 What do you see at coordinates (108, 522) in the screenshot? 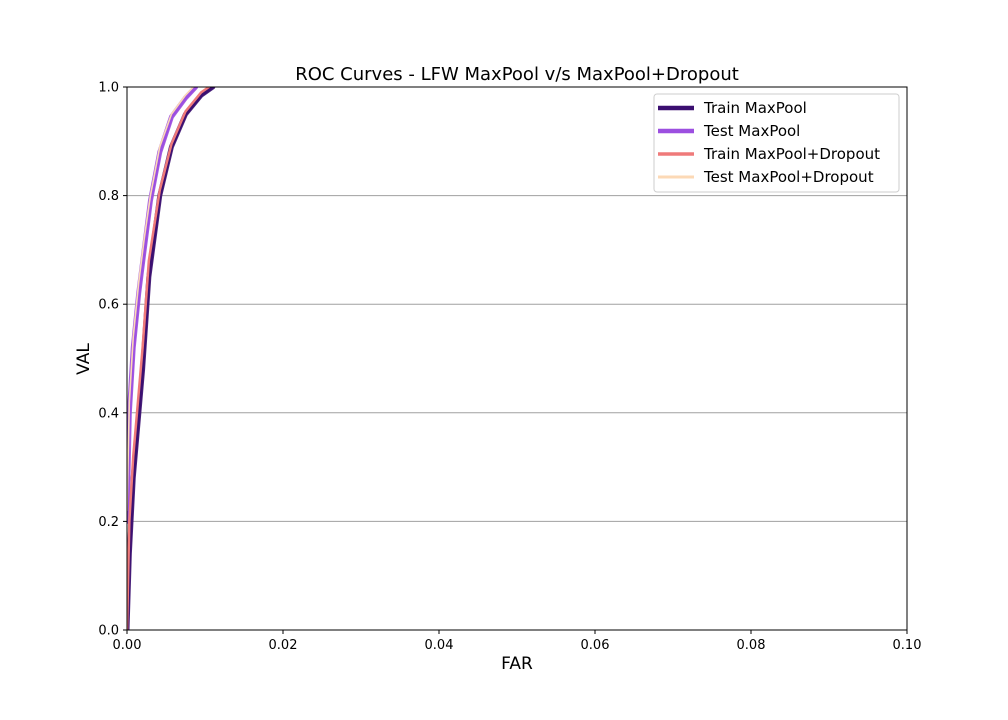
I see `y-tick-label: 0.2` at bounding box center [108, 522].